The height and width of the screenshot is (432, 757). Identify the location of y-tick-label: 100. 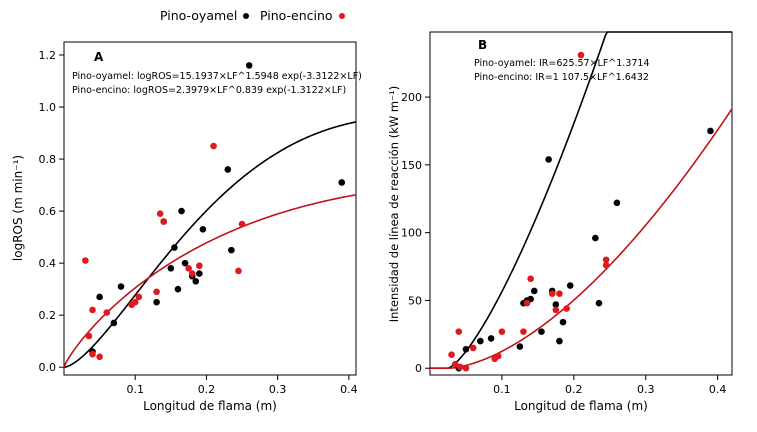
(411, 233).